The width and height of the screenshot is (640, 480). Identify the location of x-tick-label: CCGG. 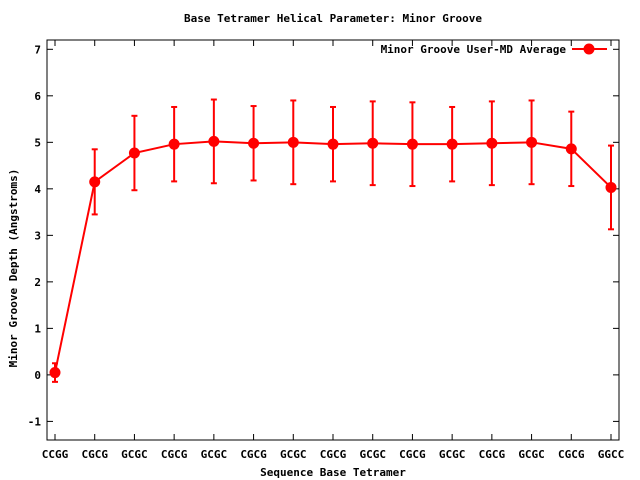
(55, 454).